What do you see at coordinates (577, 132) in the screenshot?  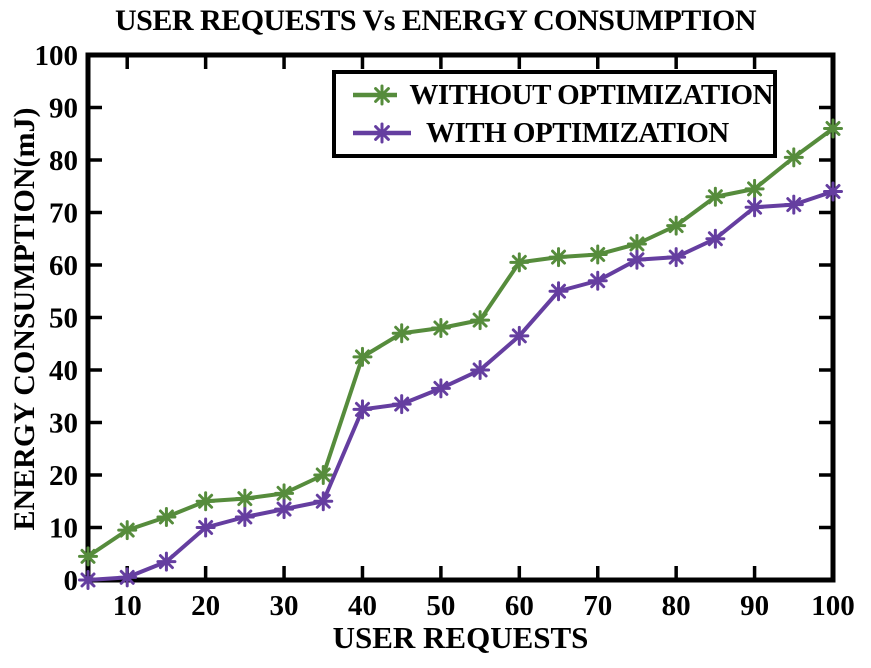 I see `legend-label-with-optimization: WITH OPTIMIZATION` at bounding box center [577, 132].